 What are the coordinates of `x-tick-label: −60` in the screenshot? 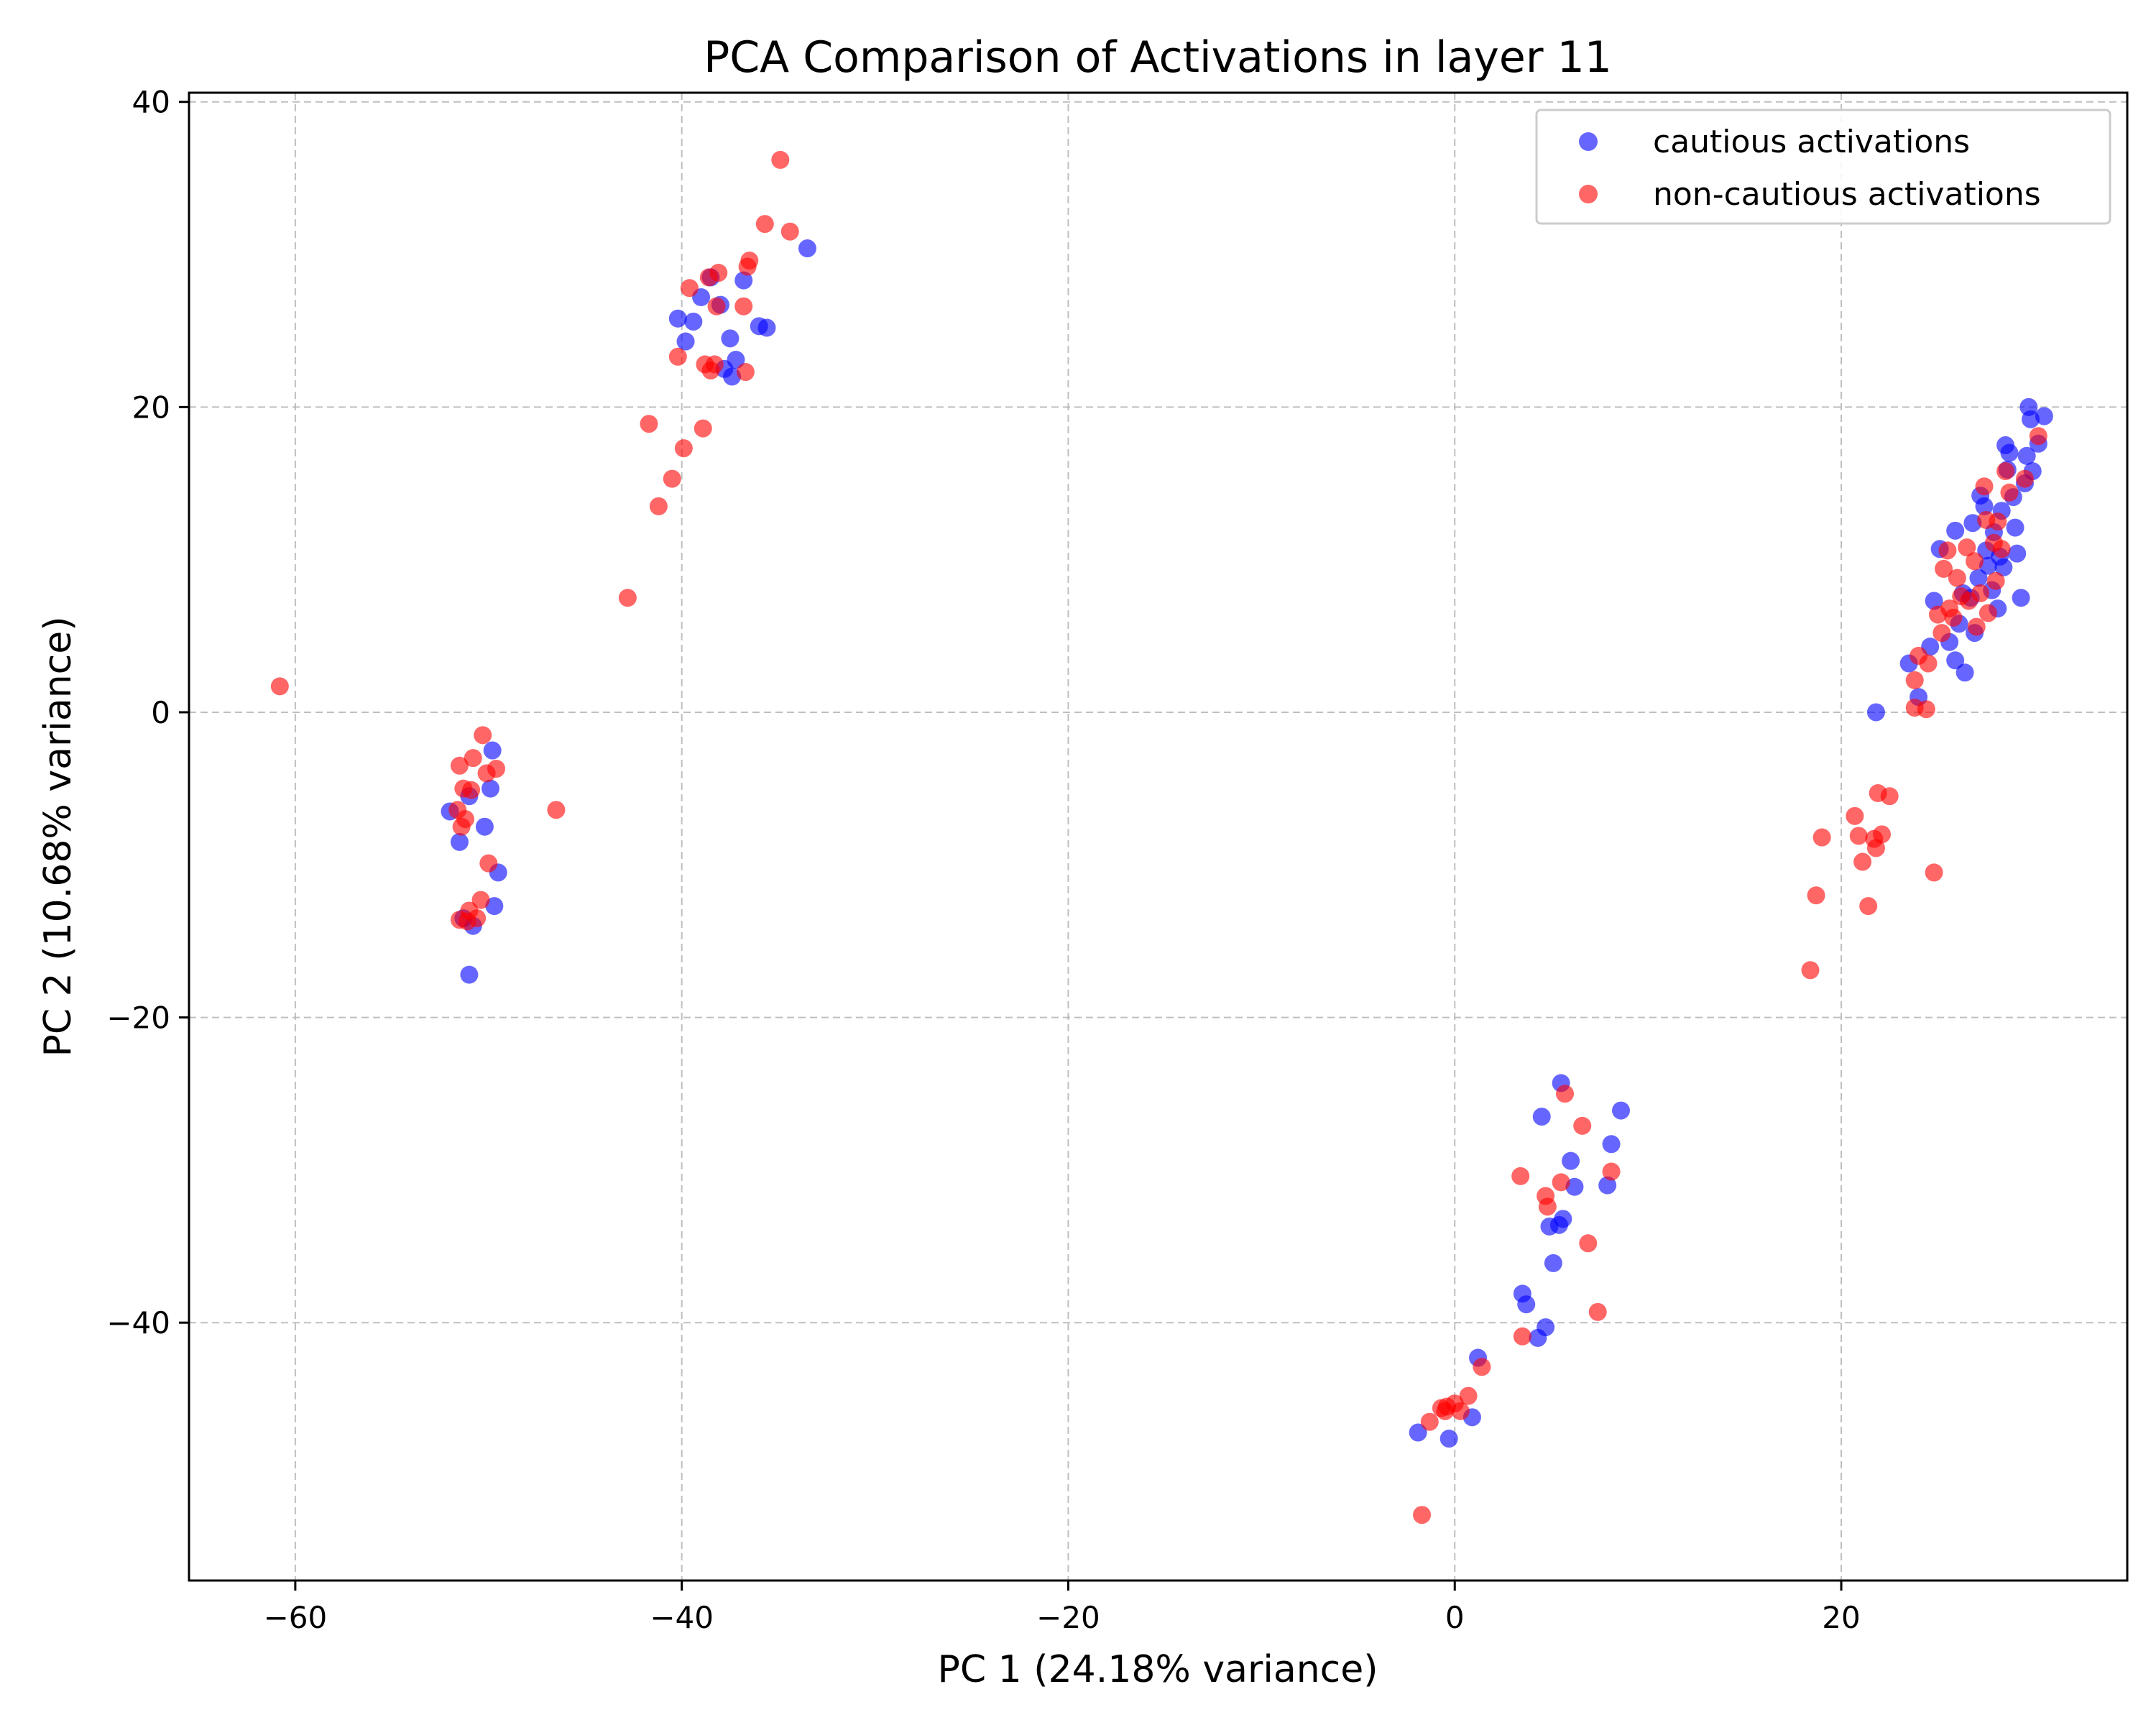 It's located at (296, 1617).